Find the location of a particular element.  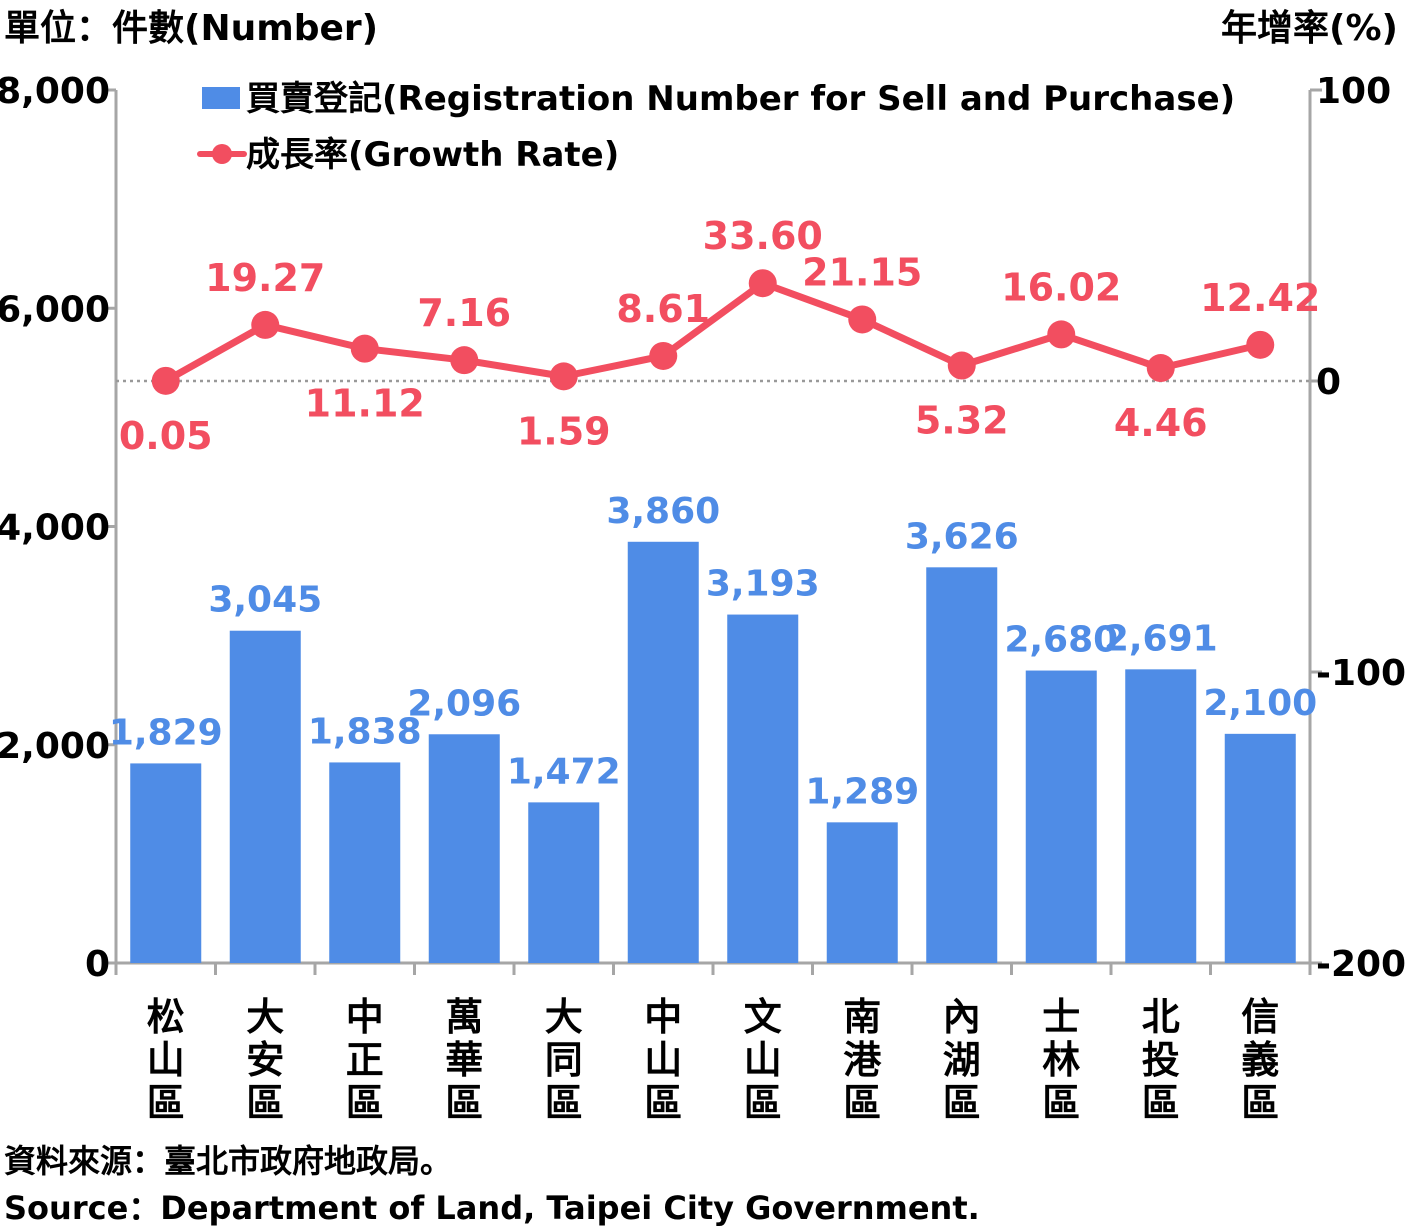

right-tick-label: -100 is located at coordinates (1360, 673).